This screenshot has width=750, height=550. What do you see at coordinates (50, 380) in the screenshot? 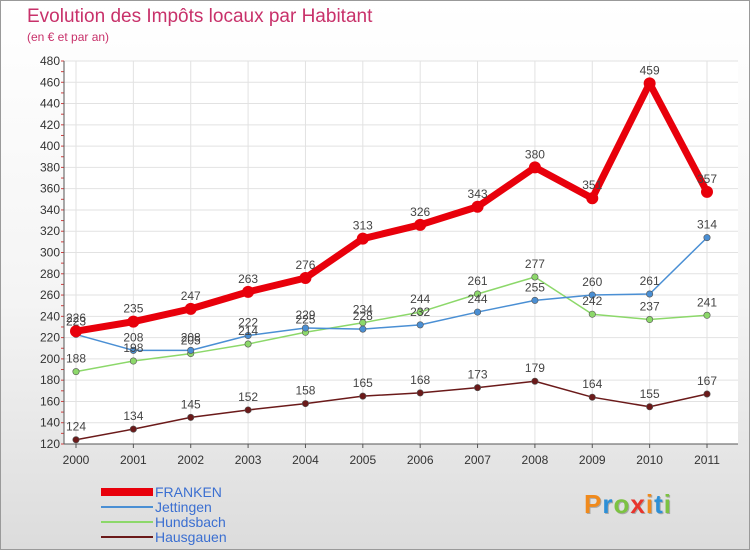
I see `y-tick-label: 180` at bounding box center [50, 380].